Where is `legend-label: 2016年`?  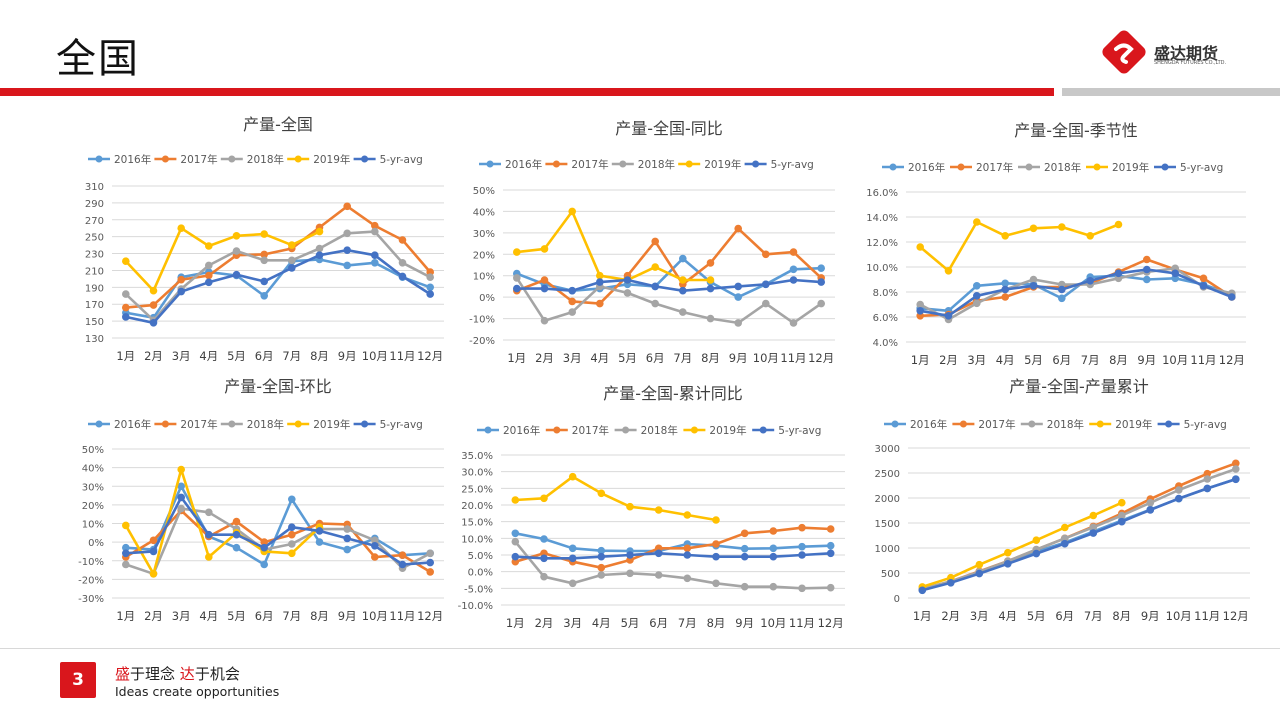 legend-label: 2016年 is located at coordinates (523, 164).